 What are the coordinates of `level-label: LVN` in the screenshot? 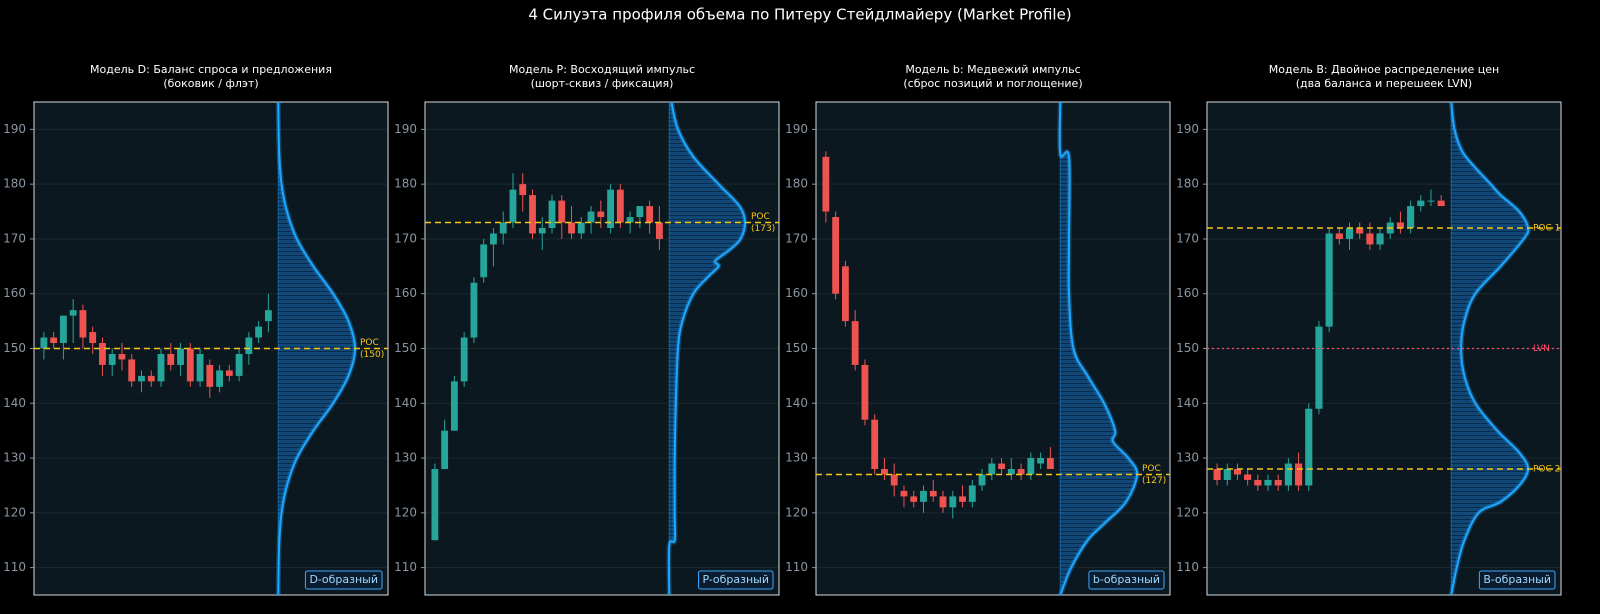 It's located at (1541, 349).